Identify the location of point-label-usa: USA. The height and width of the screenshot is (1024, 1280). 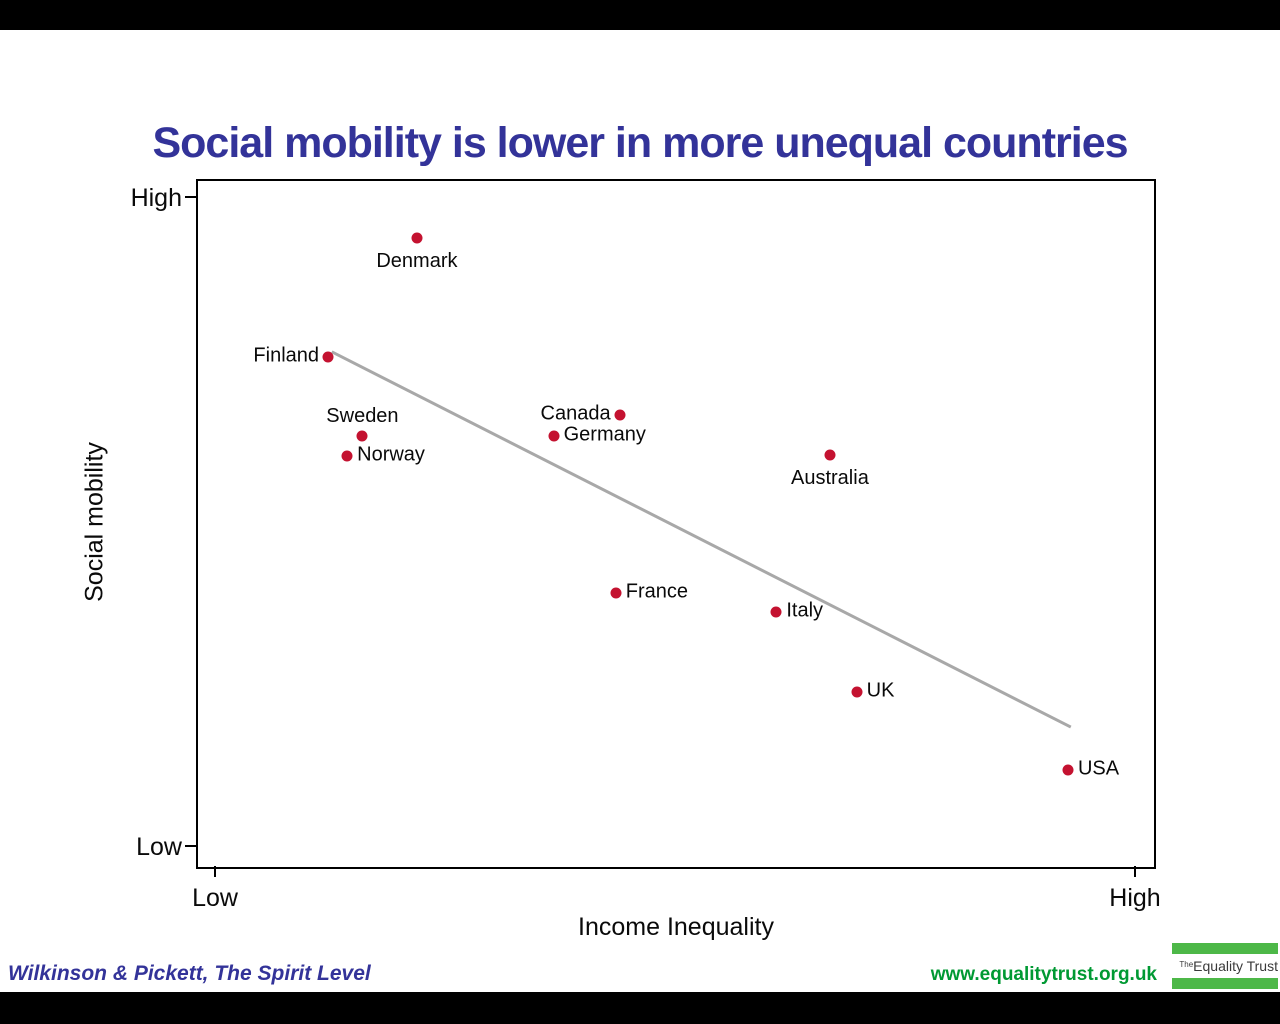
(1098, 768).